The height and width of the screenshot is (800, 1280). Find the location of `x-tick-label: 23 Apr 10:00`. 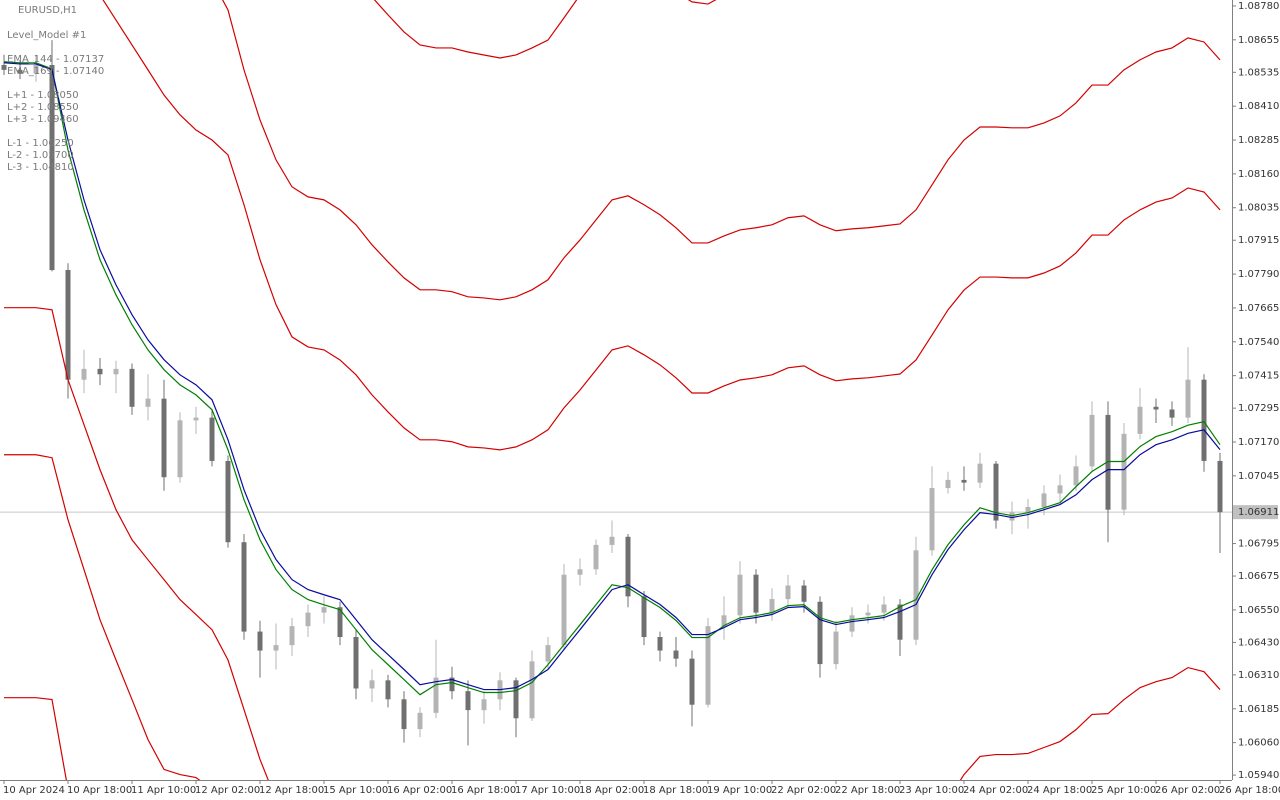

x-tick-label: 23 Apr 10:00 is located at coordinates (931, 790).